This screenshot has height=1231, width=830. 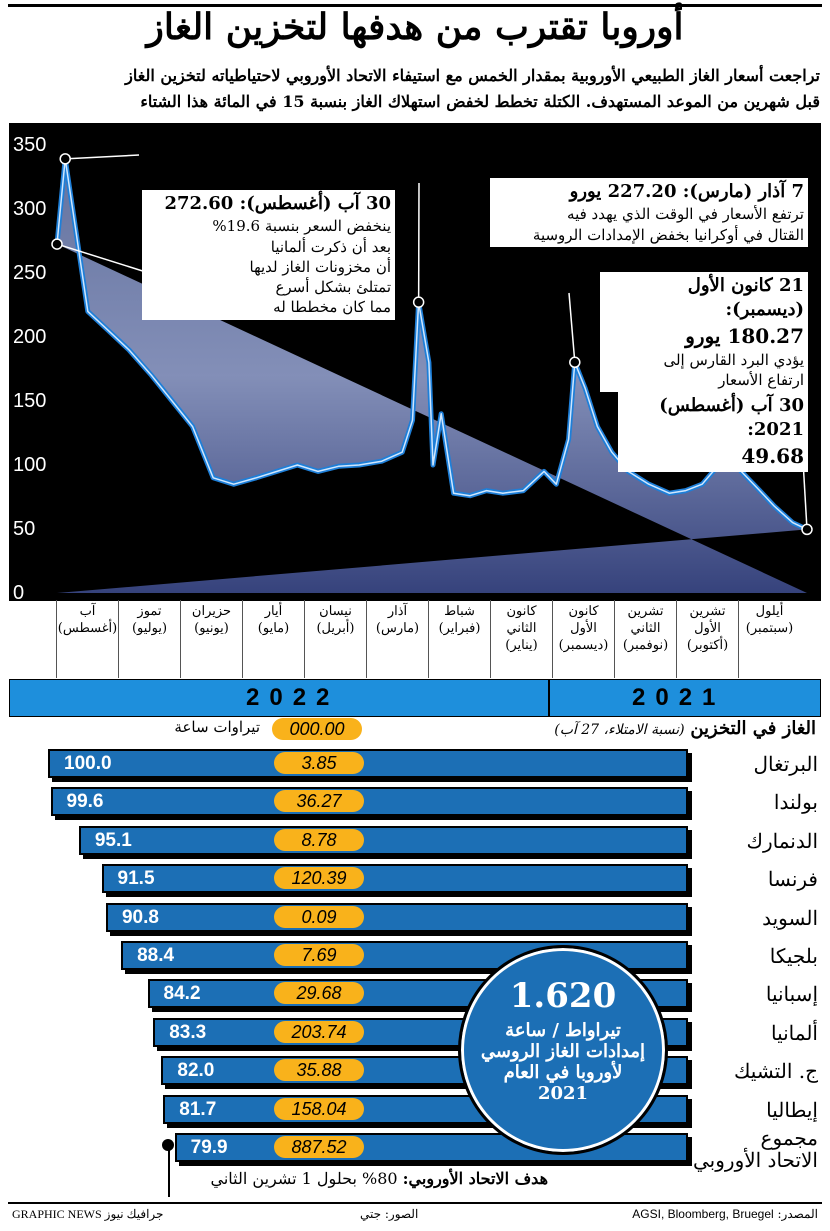 I want to click on page-title: أوروبا تقترب من هدفها لتخزين الغاز, so click(x=415, y=27).